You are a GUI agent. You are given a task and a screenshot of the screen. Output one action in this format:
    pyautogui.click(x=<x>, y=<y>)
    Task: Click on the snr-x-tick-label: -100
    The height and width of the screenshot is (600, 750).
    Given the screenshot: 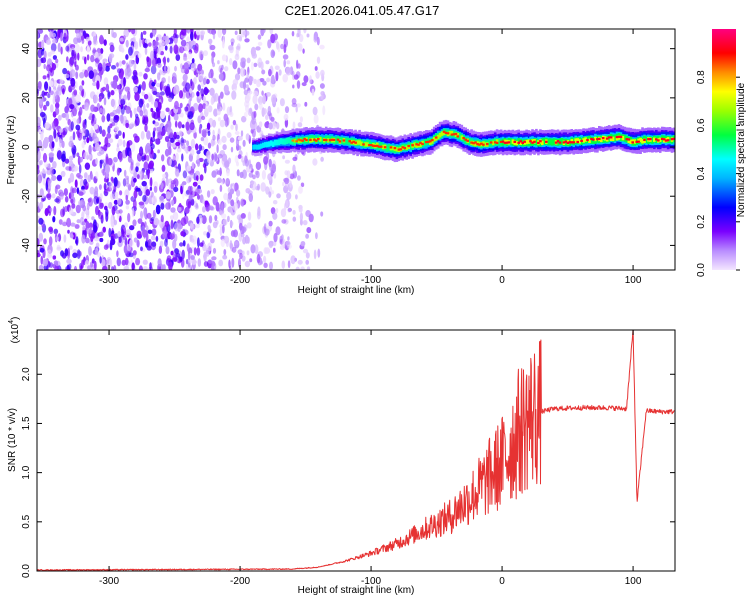 What is the action you would take?
    pyautogui.click(x=371, y=581)
    